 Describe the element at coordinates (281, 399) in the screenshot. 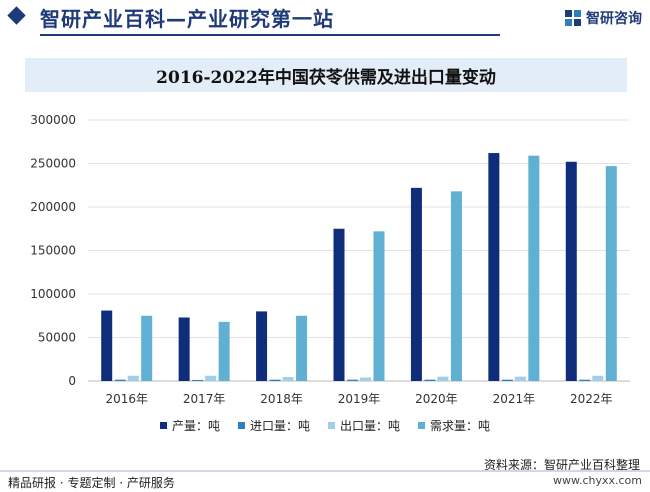

I see `x-tick-label: 2018年` at that location.